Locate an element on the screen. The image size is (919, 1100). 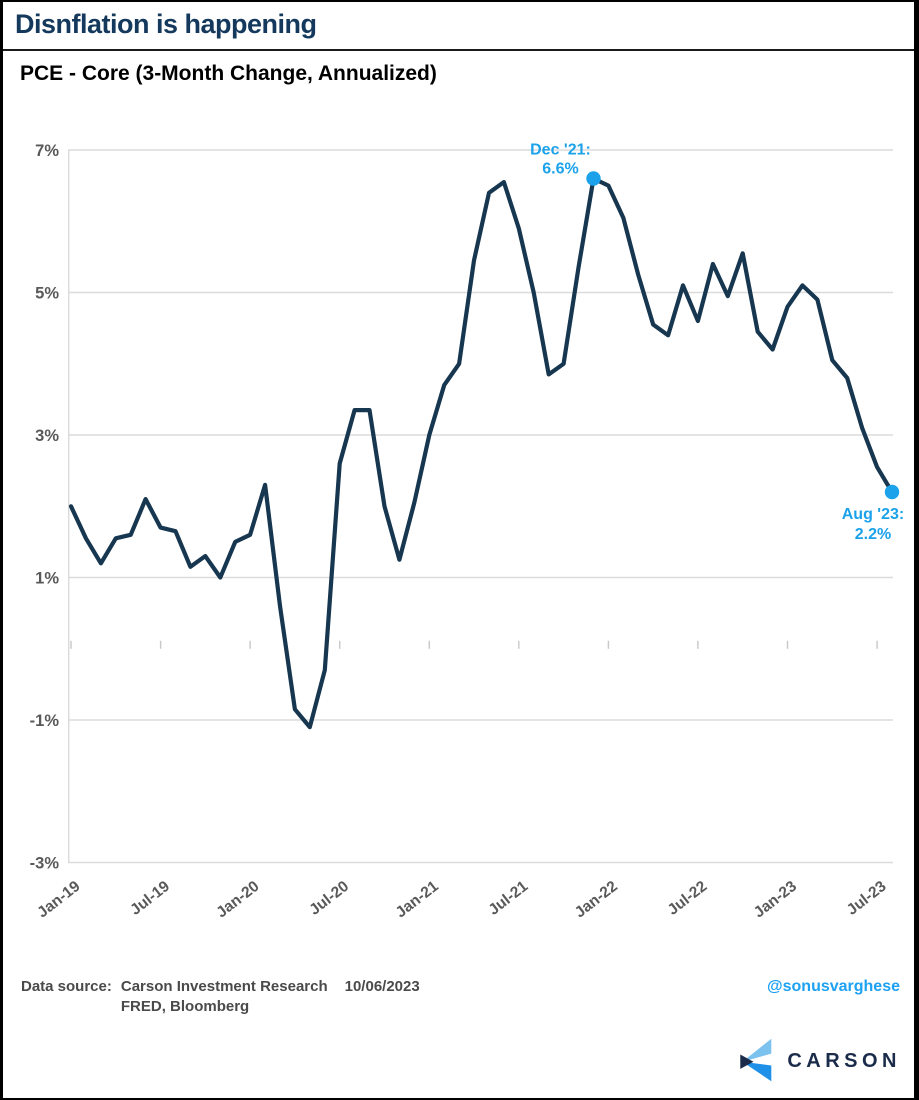
logo-dark-triangle is located at coordinates (747, 1061).